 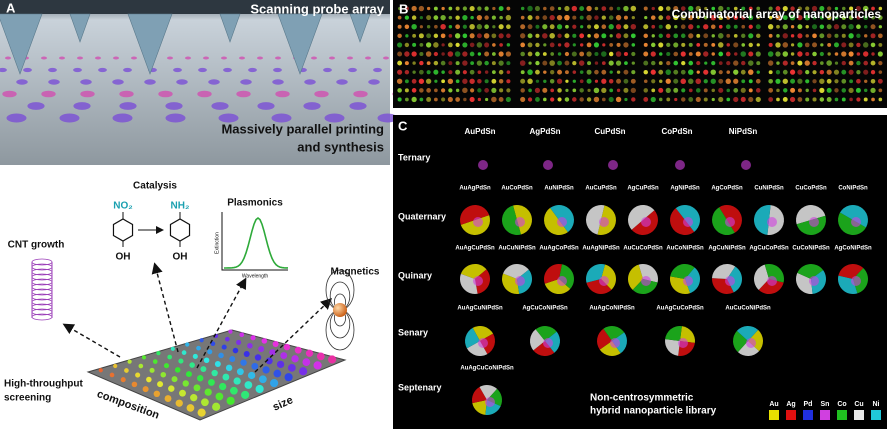 I want to click on composition-label: AgNiPdSn, so click(x=685, y=189).